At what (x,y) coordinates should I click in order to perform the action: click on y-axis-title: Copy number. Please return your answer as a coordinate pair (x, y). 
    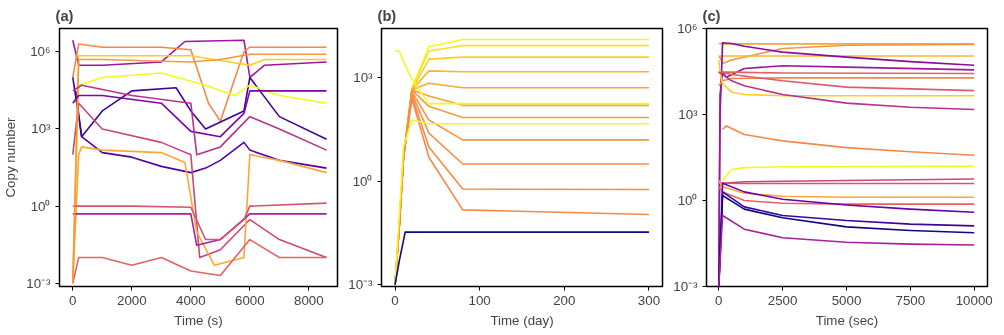
    Looking at the image, I should click on (11, 157).